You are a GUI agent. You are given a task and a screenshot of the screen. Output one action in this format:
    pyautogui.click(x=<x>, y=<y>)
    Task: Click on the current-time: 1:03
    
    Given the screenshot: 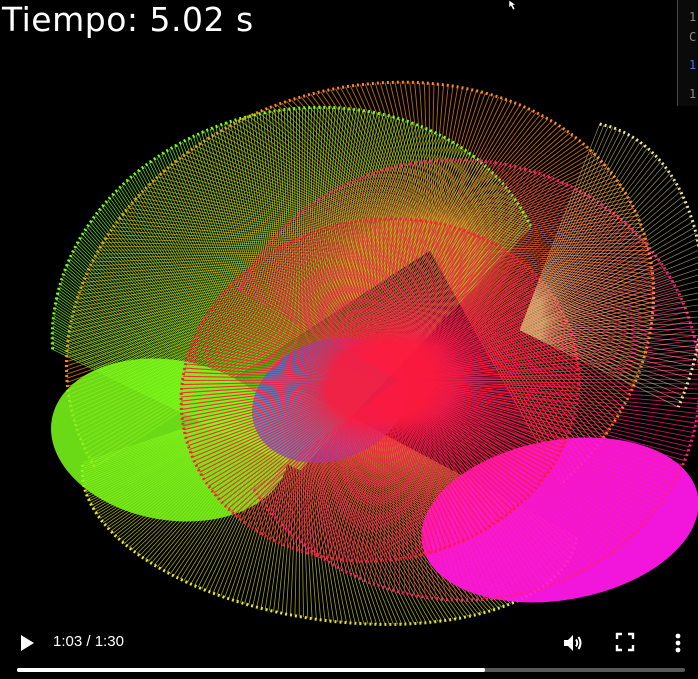 What is the action you would take?
    pyautogui.click(x=68, y=641)
    